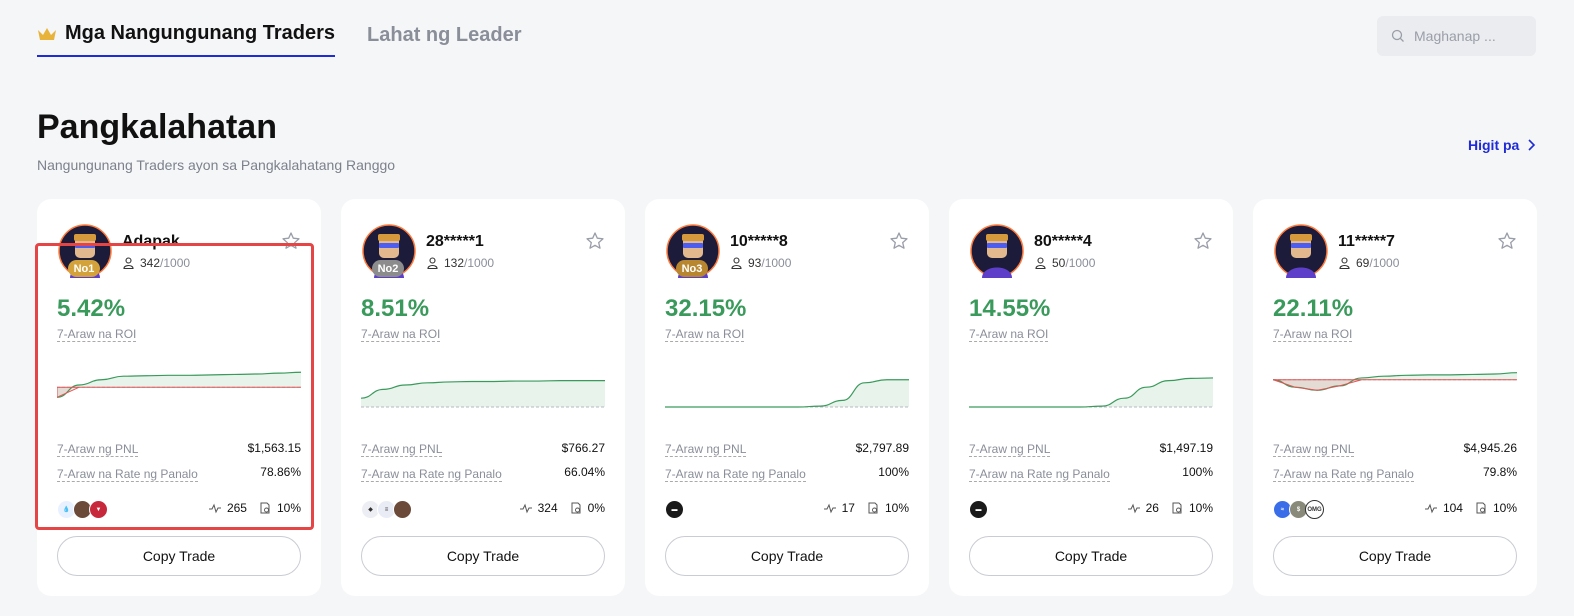 Image resolution: width=1574 pixels, height=616 pixels. Describe the element at coordinates (1170, 508) in the screenshot. I see `trade-metrics: 26 10%` at that location.